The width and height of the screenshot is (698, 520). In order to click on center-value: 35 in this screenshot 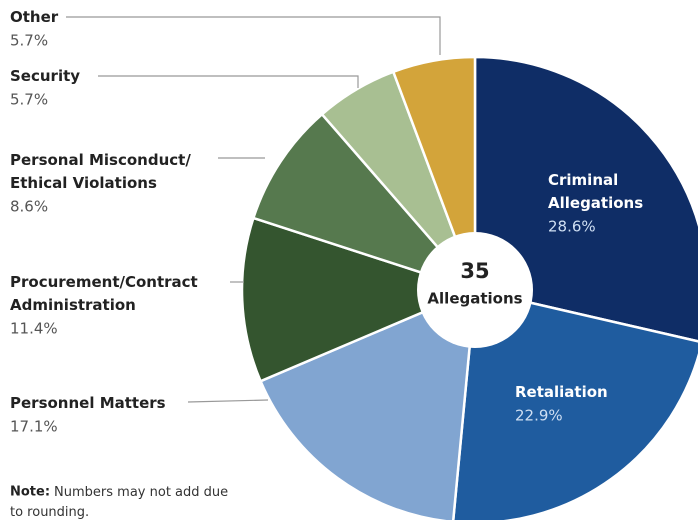, I will do `click(474, 271)`.